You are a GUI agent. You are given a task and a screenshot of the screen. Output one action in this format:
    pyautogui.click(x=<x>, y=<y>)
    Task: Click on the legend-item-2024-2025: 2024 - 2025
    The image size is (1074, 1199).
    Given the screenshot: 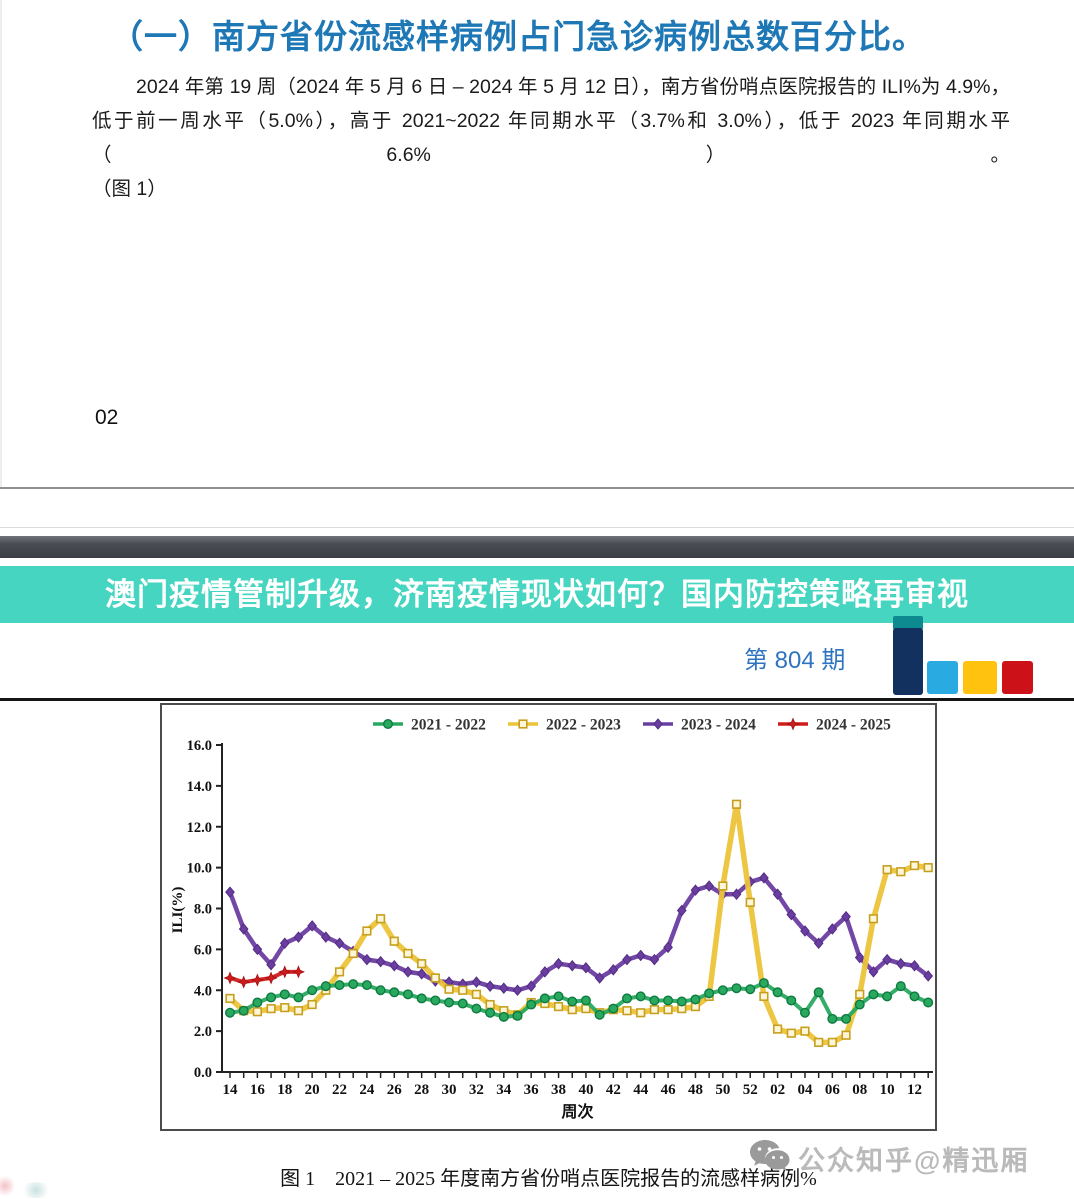 What is the action you would take?
    pyautogui.click(x=834, y=725)
    